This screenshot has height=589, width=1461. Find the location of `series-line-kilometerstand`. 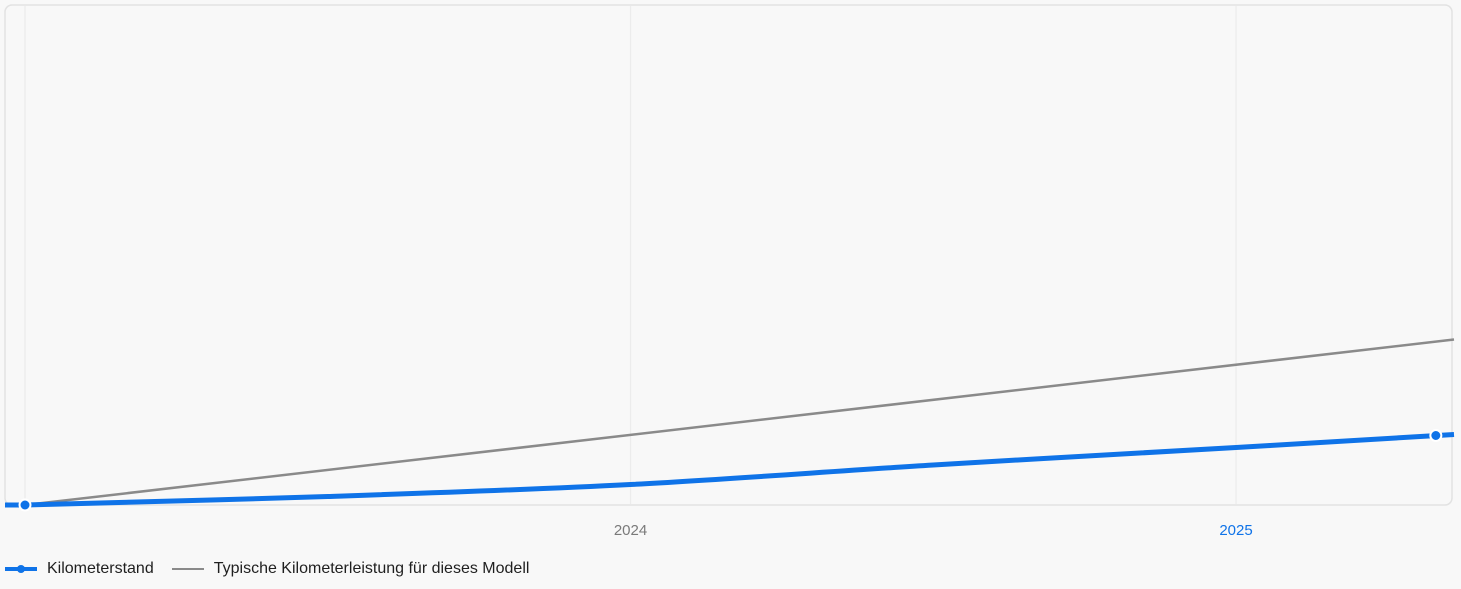

series-line-kilometerstand is located at coordinates (730, 470).